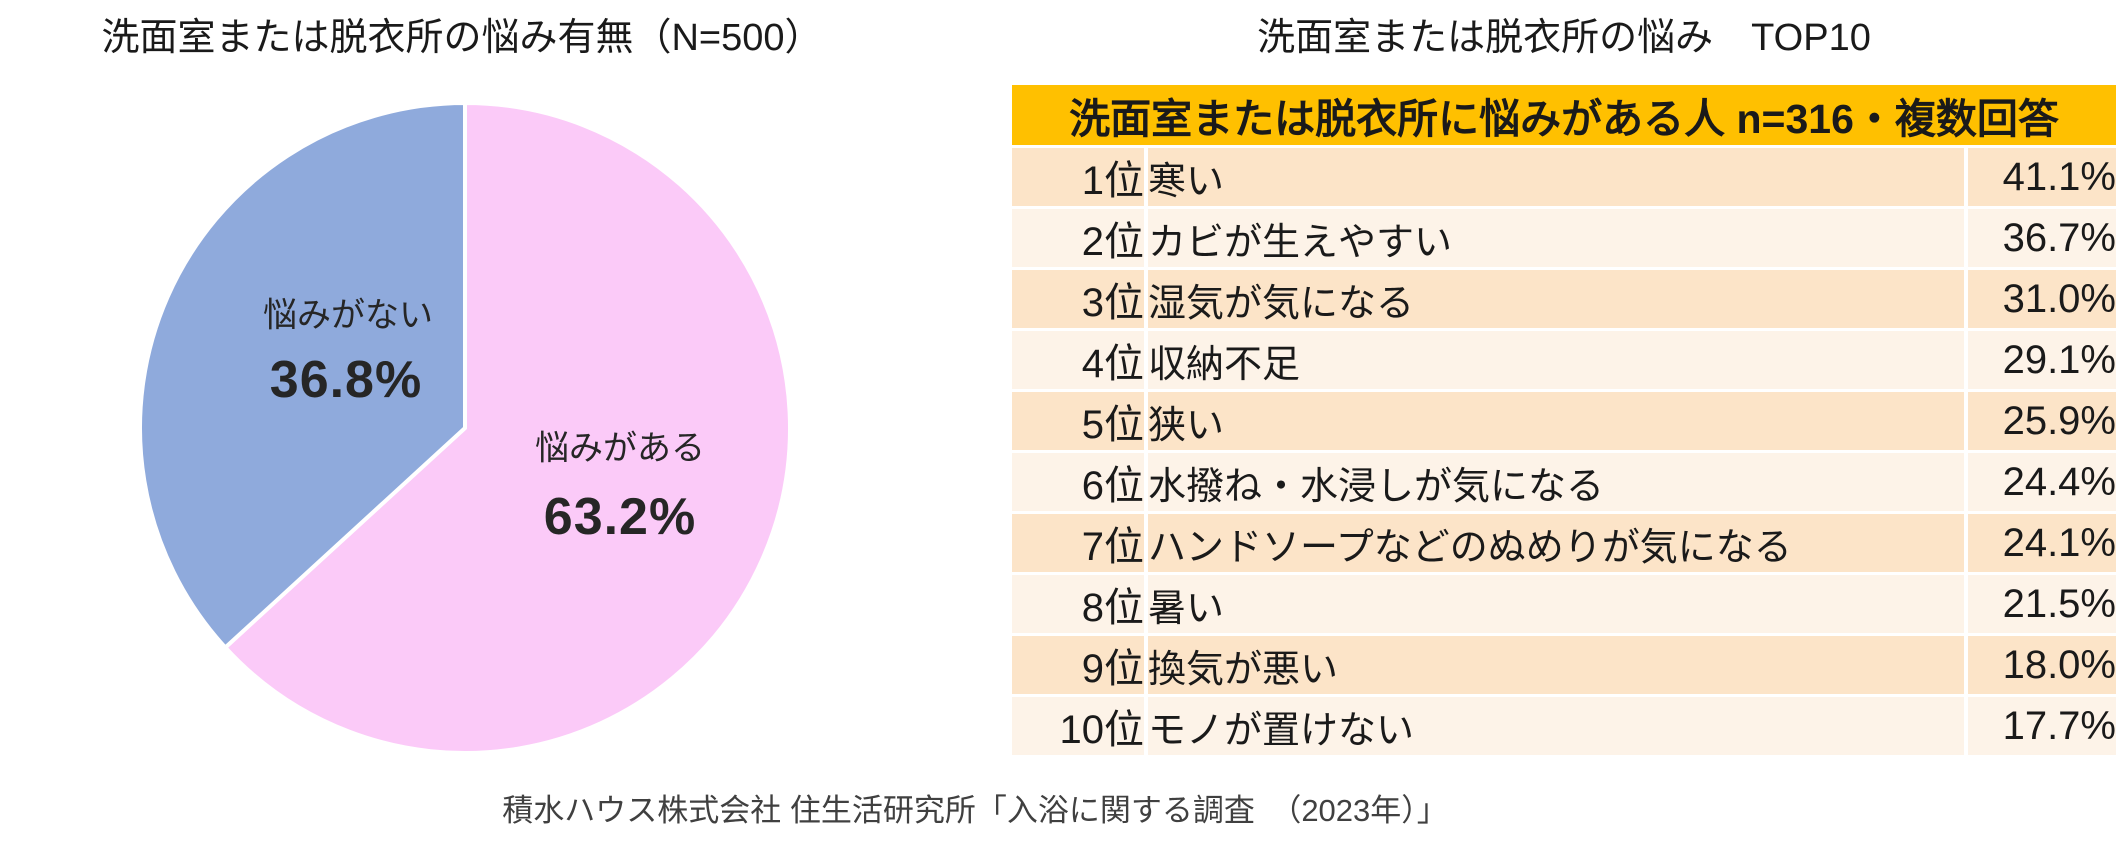 This screenshot has width=2126, height=850. Describe the element at coordinates (348, 315) in the screenshot. I see `pie-slice-label-no-worries: 悩みがない` at that location.